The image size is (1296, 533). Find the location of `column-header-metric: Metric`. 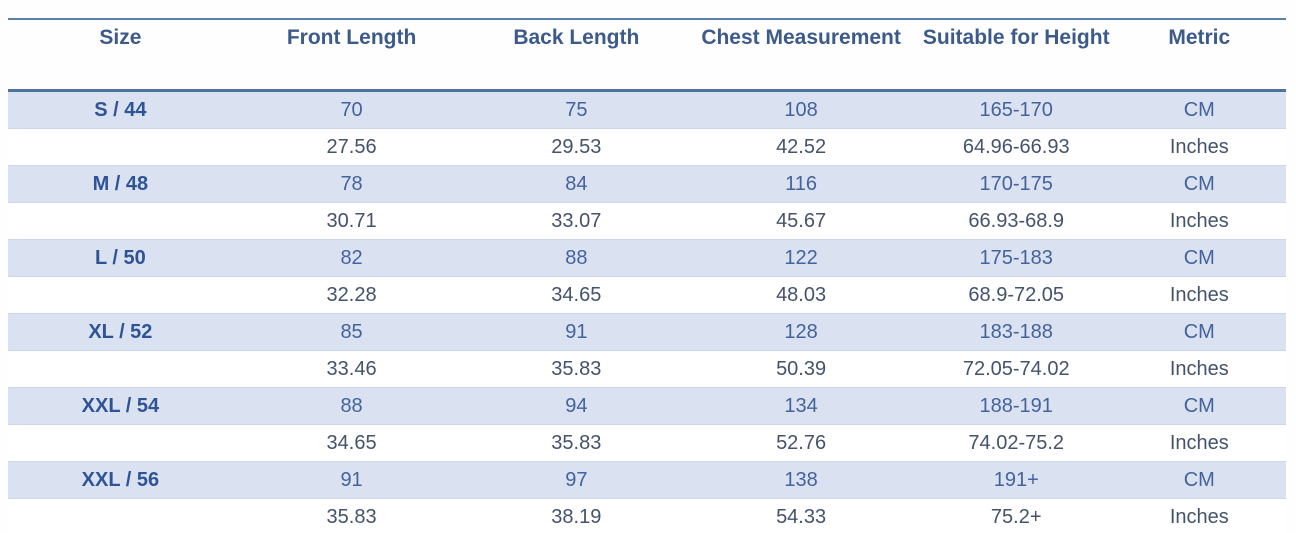

column-header-metric: Metric is located at coordinates (1199, 55).